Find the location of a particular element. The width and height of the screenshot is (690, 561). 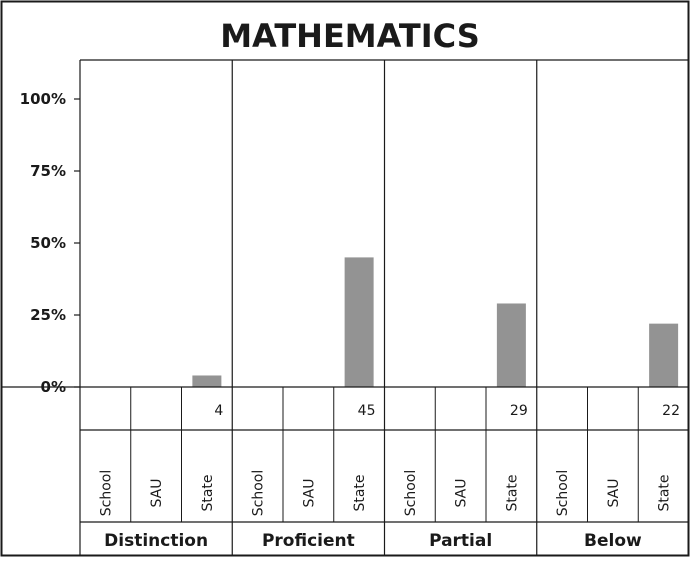

value-label: 45 is located at coordinates (367, 411).